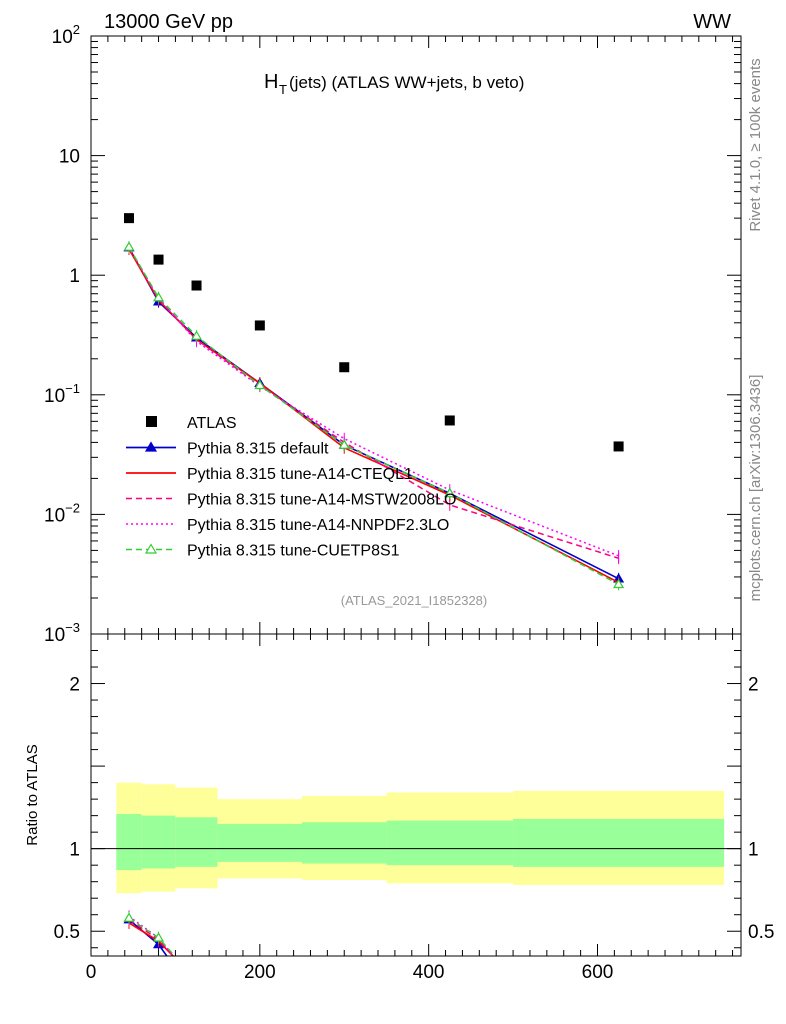 Image resolution: width=786 pixels, height=1024 pixels. Describe the element at coordinates (91, 972) in the screenshot. I see `x-tick-label: 0` at that location.